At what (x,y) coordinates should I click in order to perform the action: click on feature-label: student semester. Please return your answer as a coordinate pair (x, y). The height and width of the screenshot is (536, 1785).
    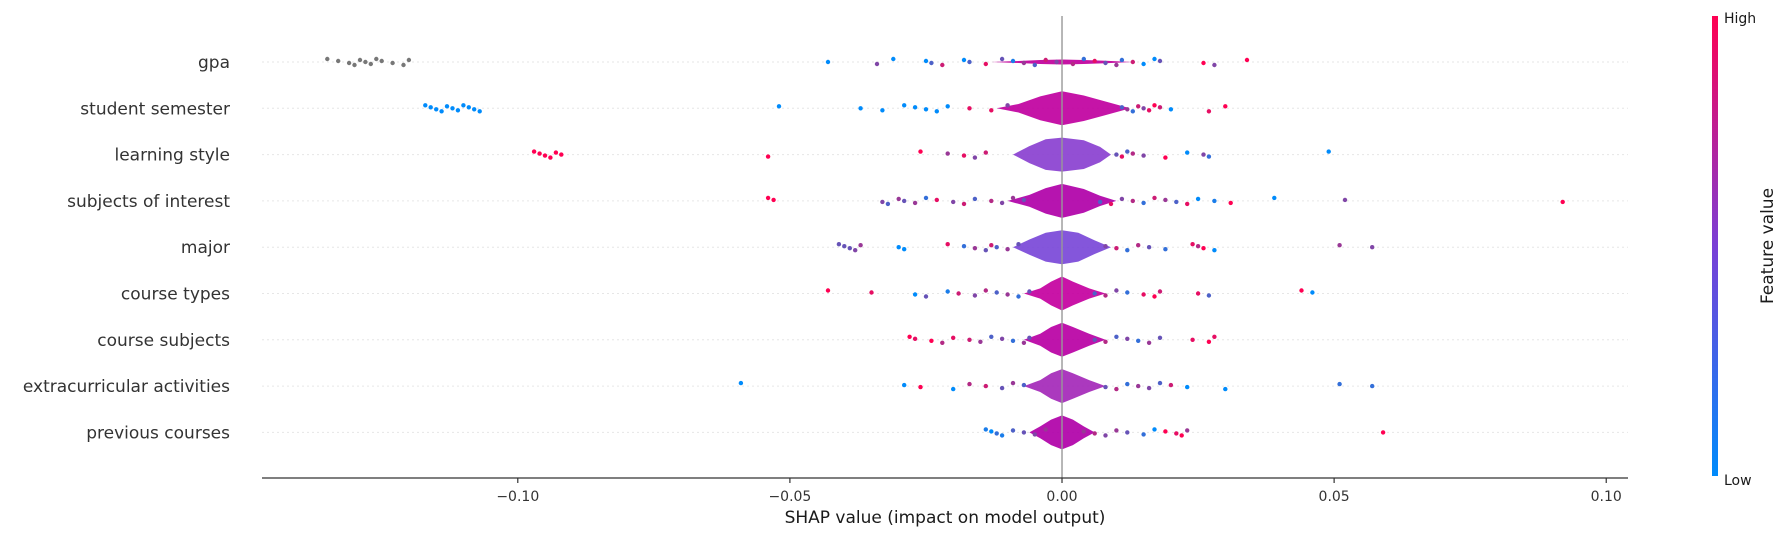
    Looking at the image, I should click on (155, 109).